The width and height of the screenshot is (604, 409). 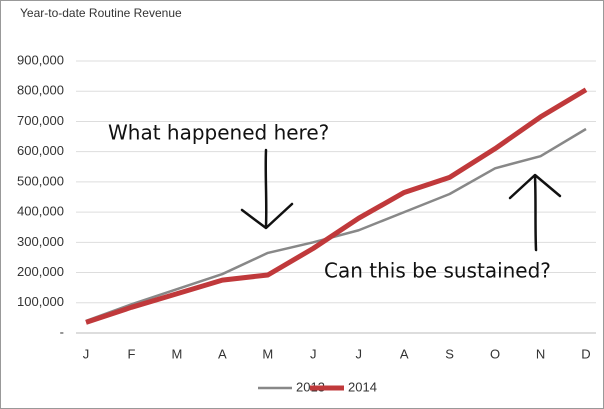 I want to click on x-tick-label: N, so click(x=540, y=353).